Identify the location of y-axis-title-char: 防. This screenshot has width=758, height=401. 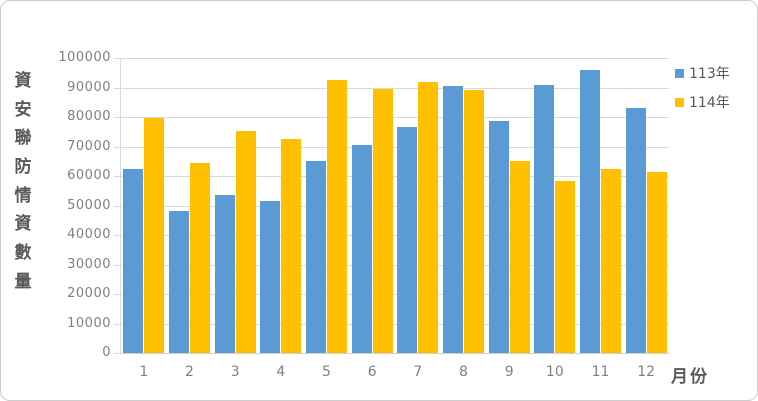
(23, 167).